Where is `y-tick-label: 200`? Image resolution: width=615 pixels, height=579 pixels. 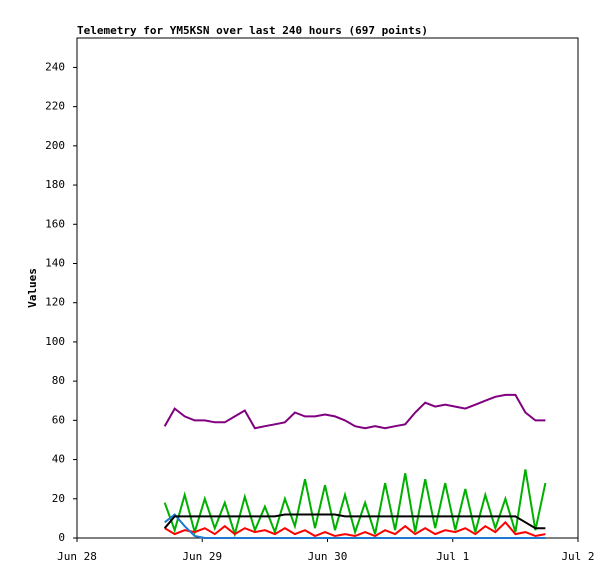
y-tick-label: 200 is located at coordinates (55, 145).